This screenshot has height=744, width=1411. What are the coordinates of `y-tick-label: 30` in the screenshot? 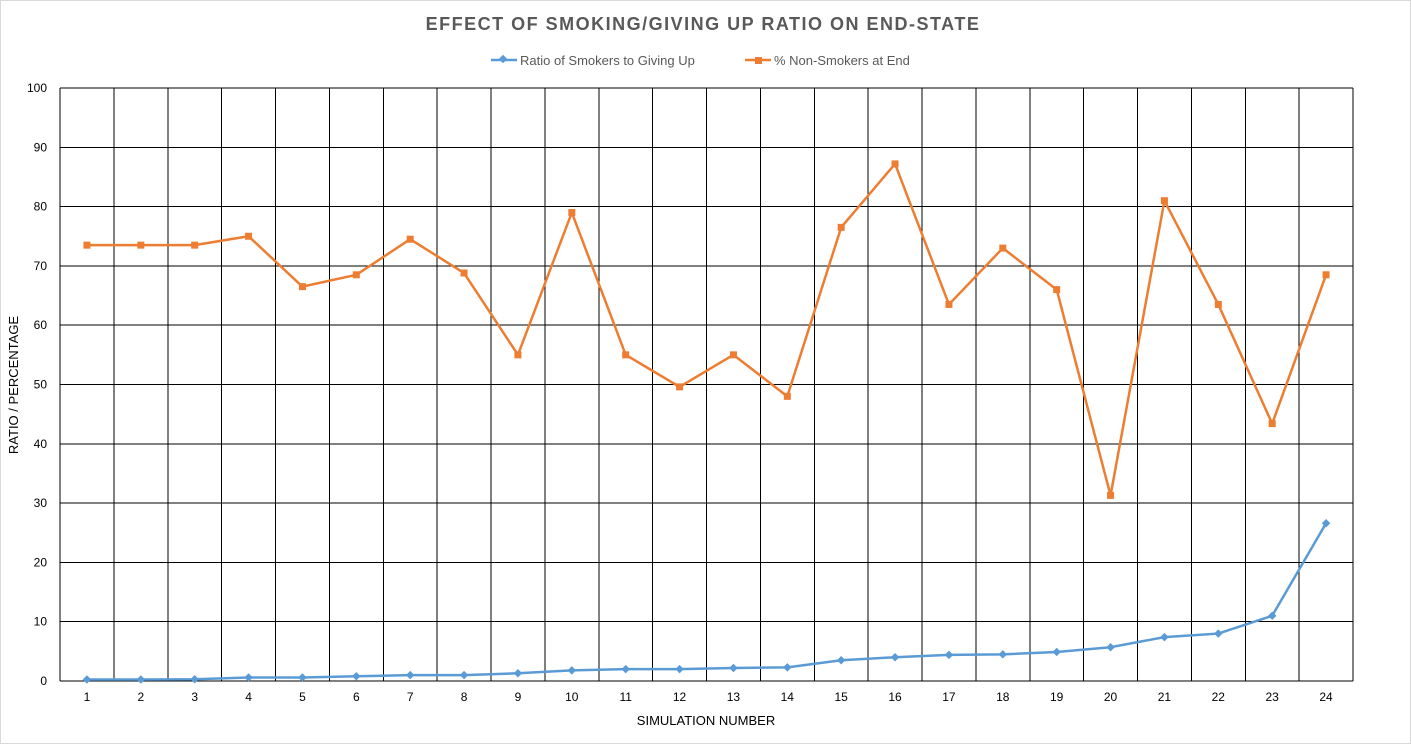 It's located at (41, 503).